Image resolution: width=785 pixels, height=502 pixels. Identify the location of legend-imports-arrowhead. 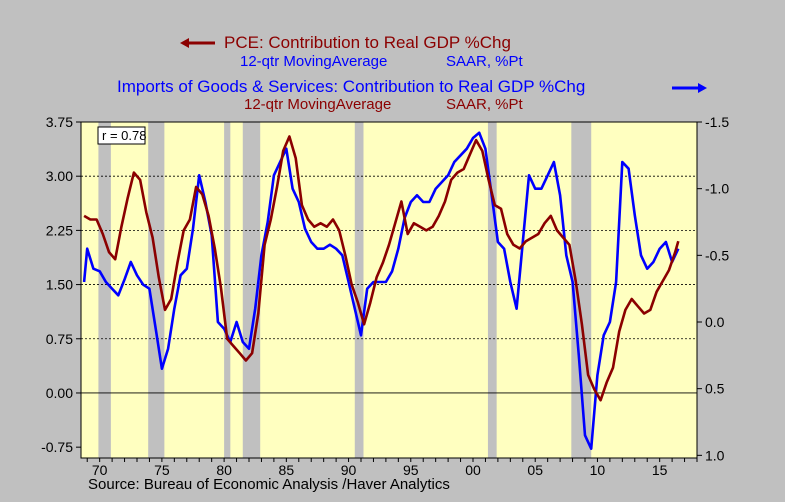
(702, 88).